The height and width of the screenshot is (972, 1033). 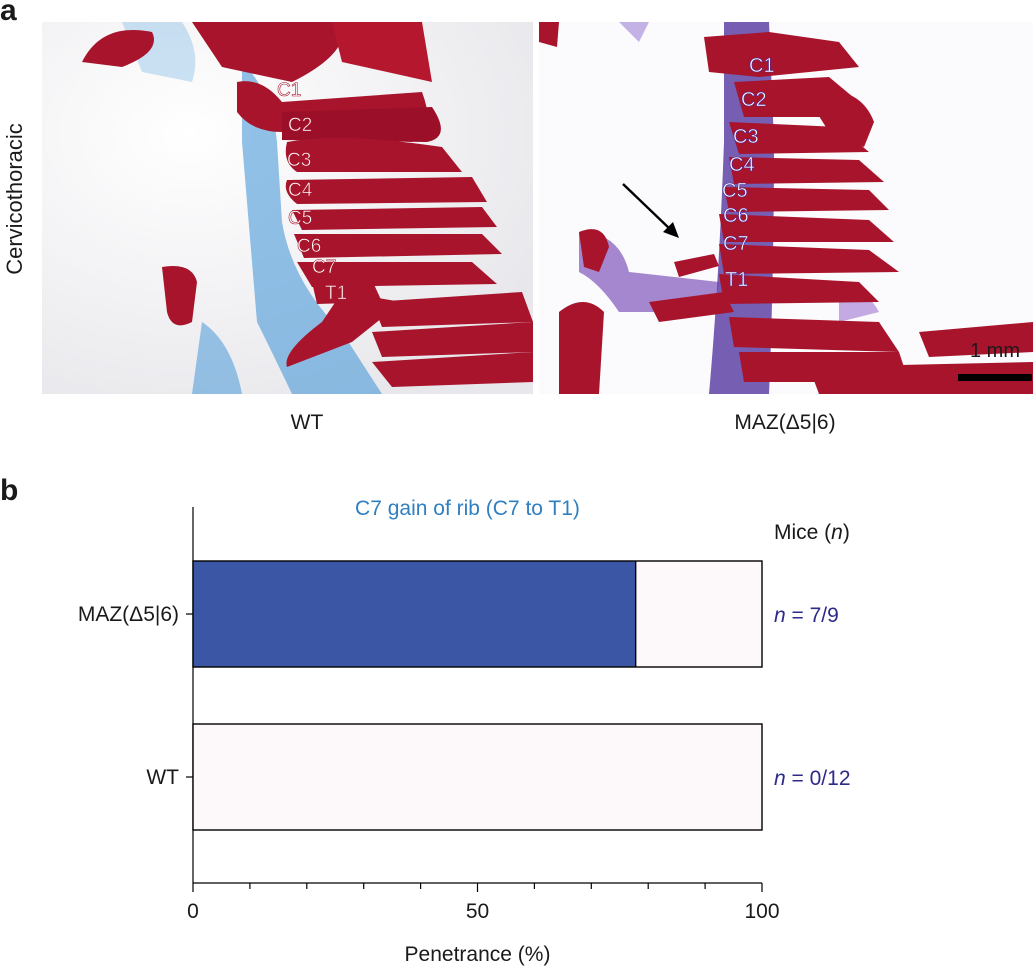 What do you see at coordinates (300, 125) in the screenshot?
I see `wt-label-c2: C2` at bounding box center [300, 125].